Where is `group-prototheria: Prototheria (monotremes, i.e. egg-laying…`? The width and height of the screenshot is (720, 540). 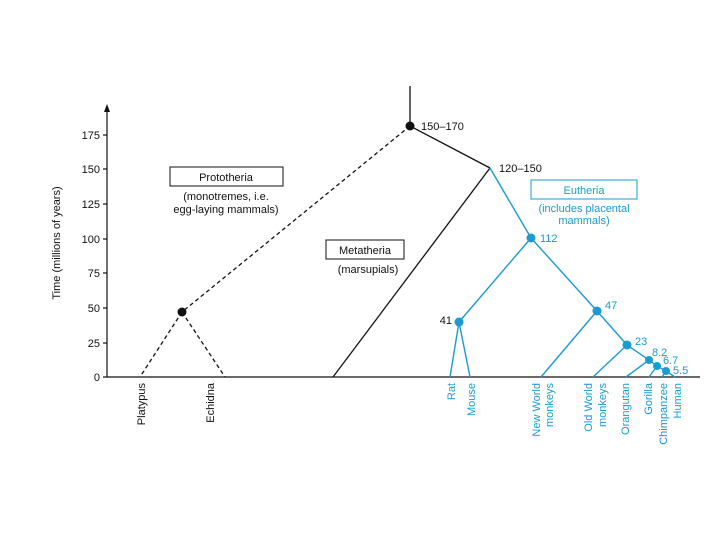 group-prototheria: Prototheria (monotremes, i.e. egg-laying… is located at coordinates (226, 191).